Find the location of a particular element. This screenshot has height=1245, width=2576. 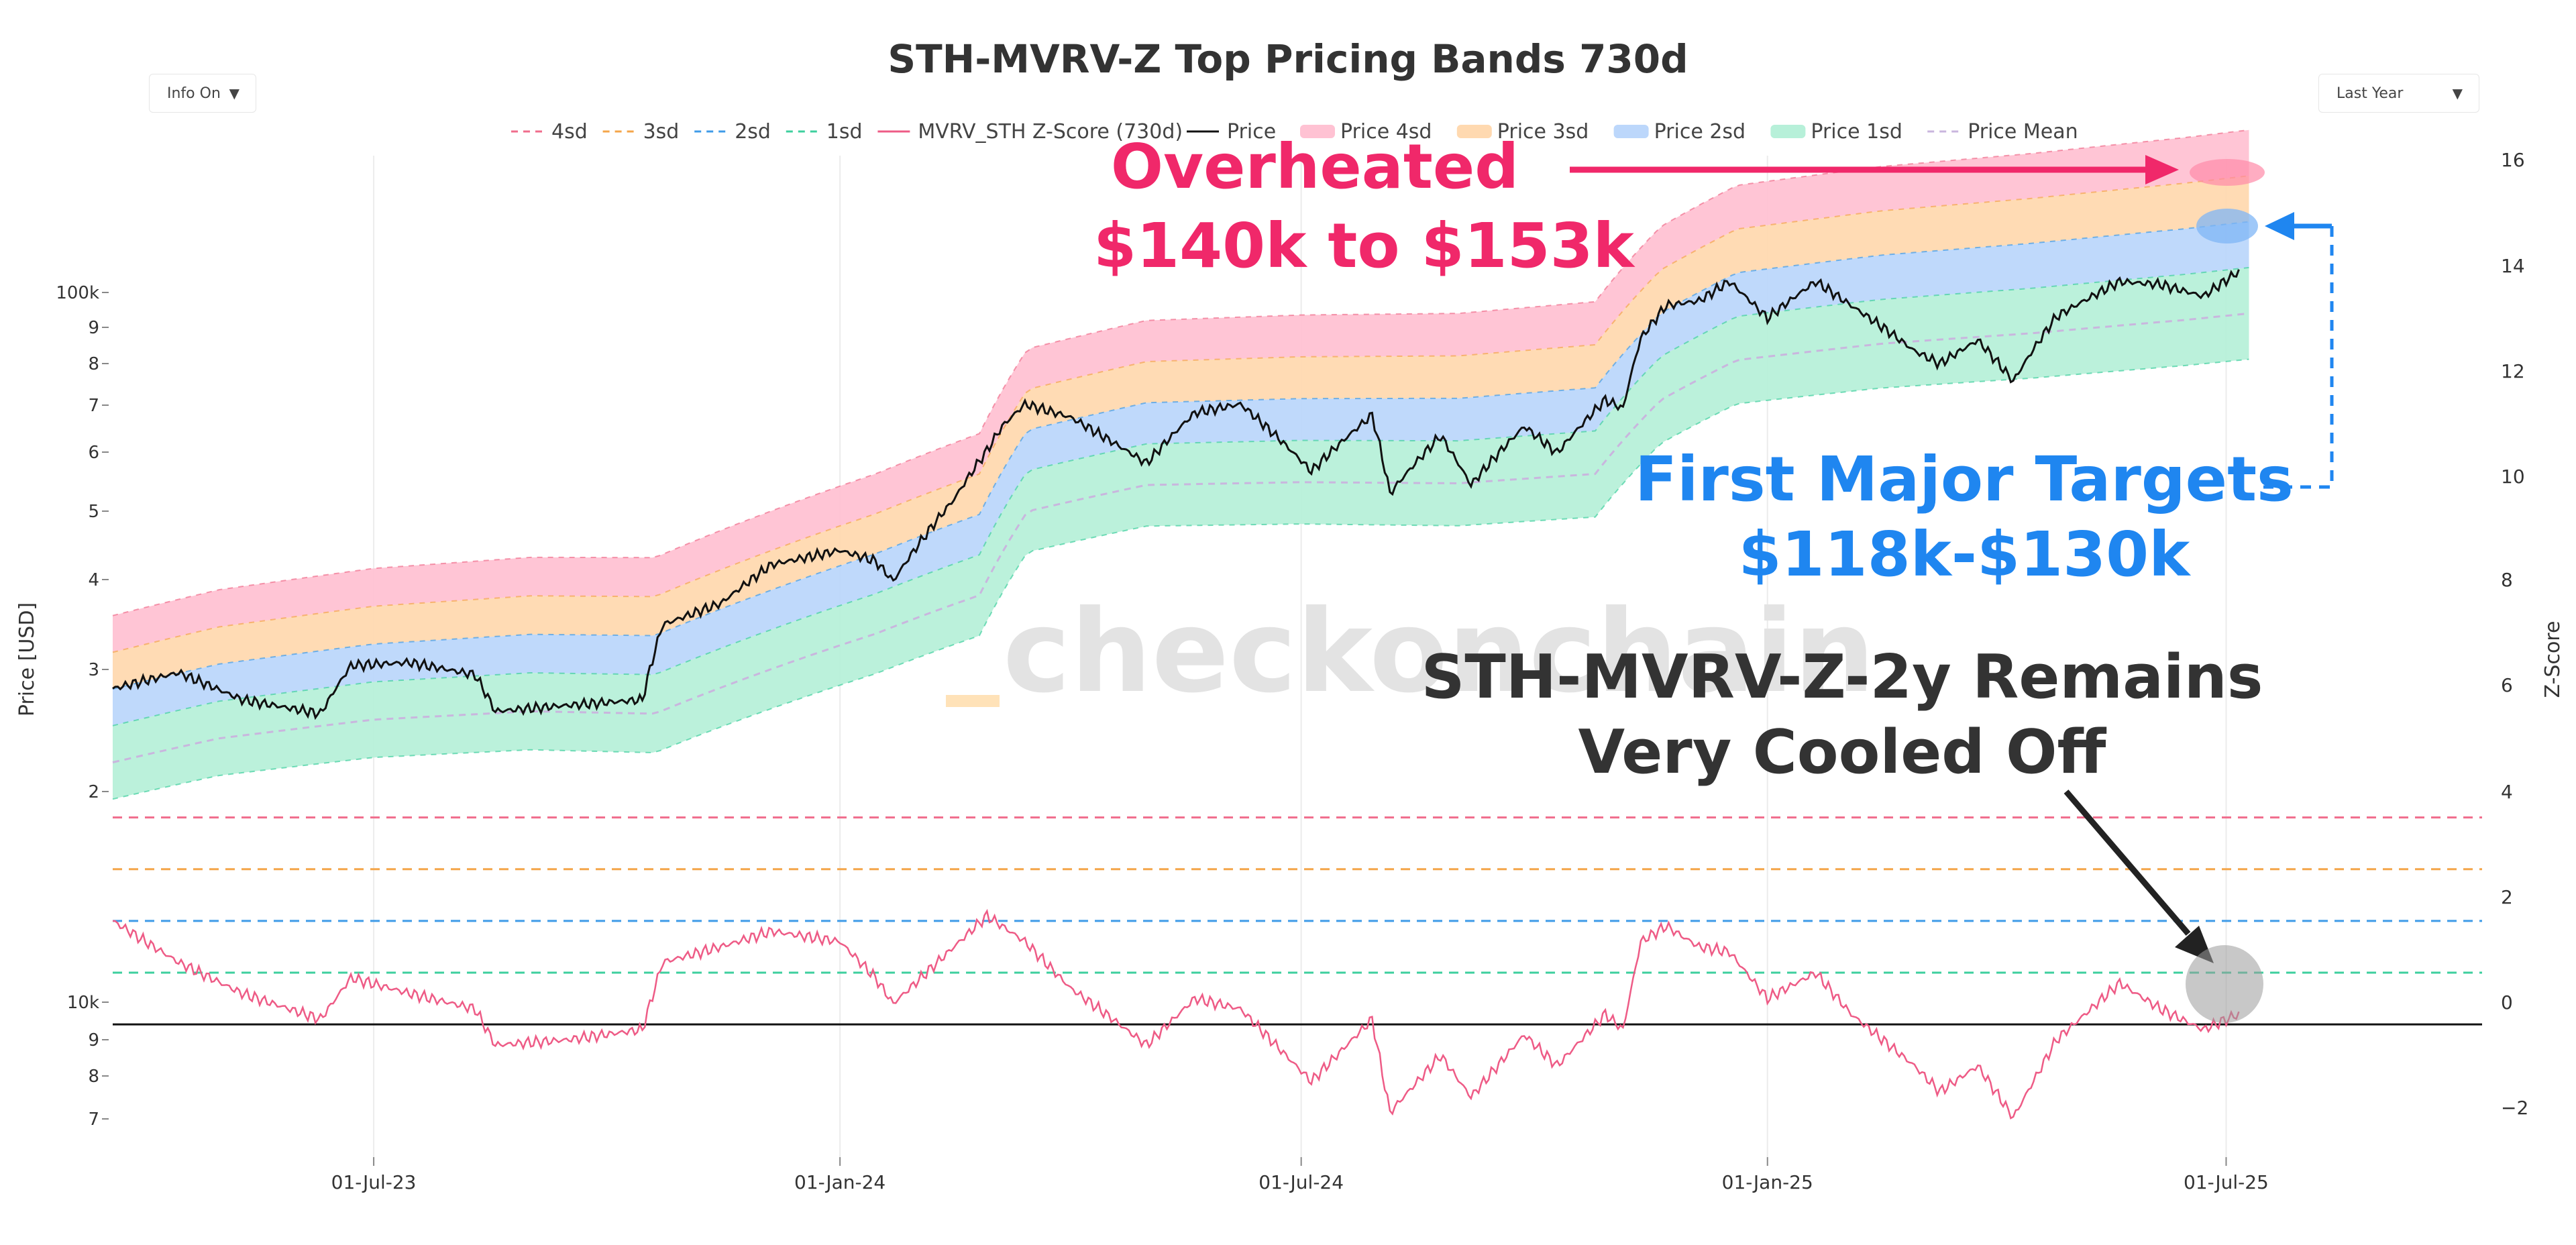

targets-marker is located at coordinates (2227, 226).